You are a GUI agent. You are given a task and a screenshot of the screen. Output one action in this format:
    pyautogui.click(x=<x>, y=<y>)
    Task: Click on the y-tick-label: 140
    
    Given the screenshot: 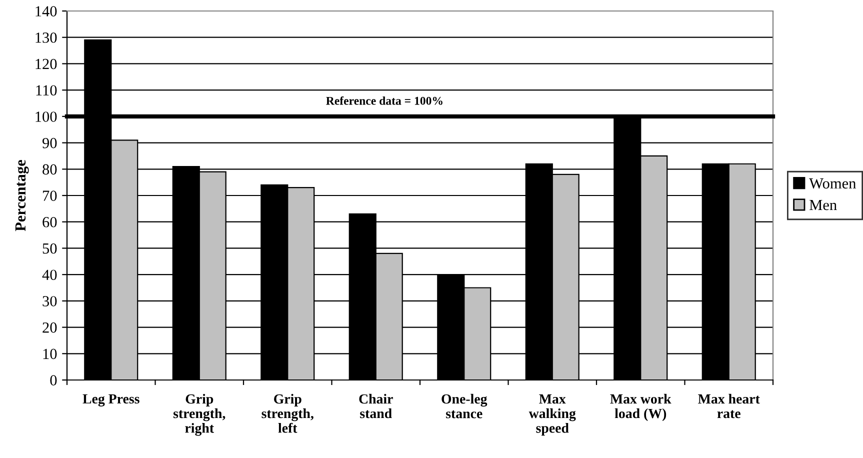 What is the action you would take?
    pyautogui.click(x=46, y=11)
    